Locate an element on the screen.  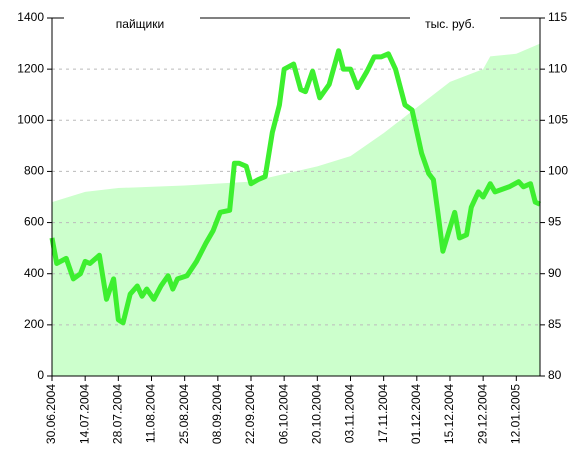
x-tick-label: 22.09.2004 is located at coordinates (250, 414).